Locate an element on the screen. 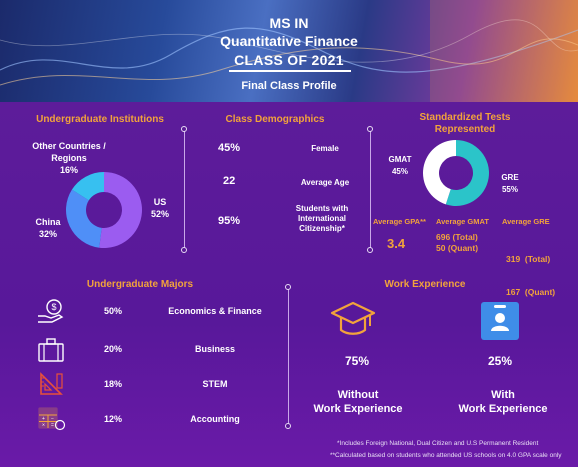 This screenshot has width=578, height=467. calculator-icon: + − × = is located at coordinates (52, 419).